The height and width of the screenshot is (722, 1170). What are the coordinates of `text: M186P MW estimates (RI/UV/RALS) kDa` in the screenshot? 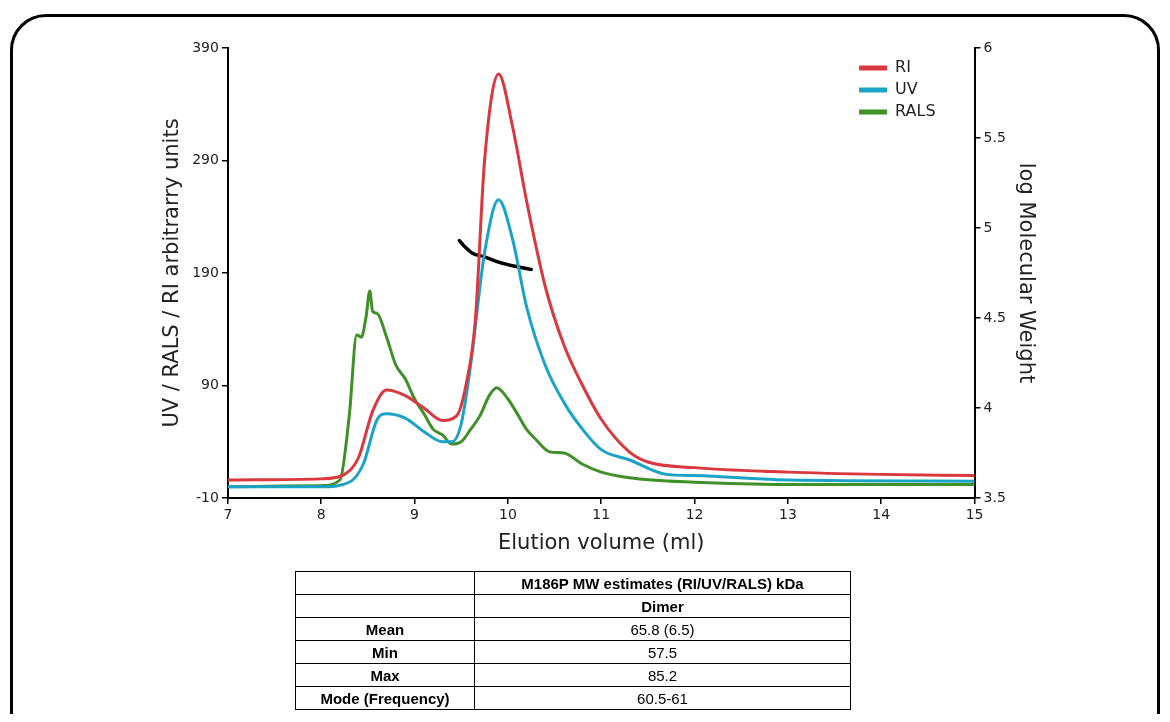 It's located at (662, 583).